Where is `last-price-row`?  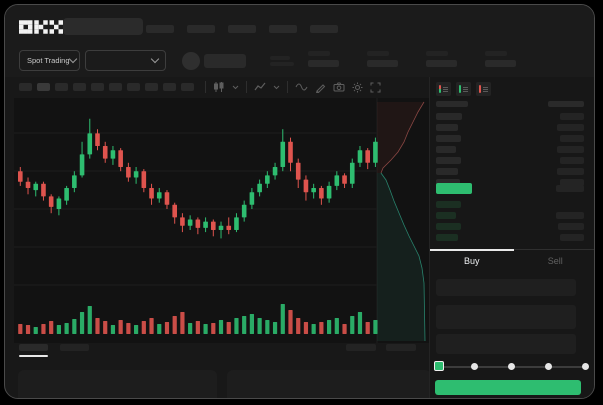
last-price-row is located at coordinates (510, 188).